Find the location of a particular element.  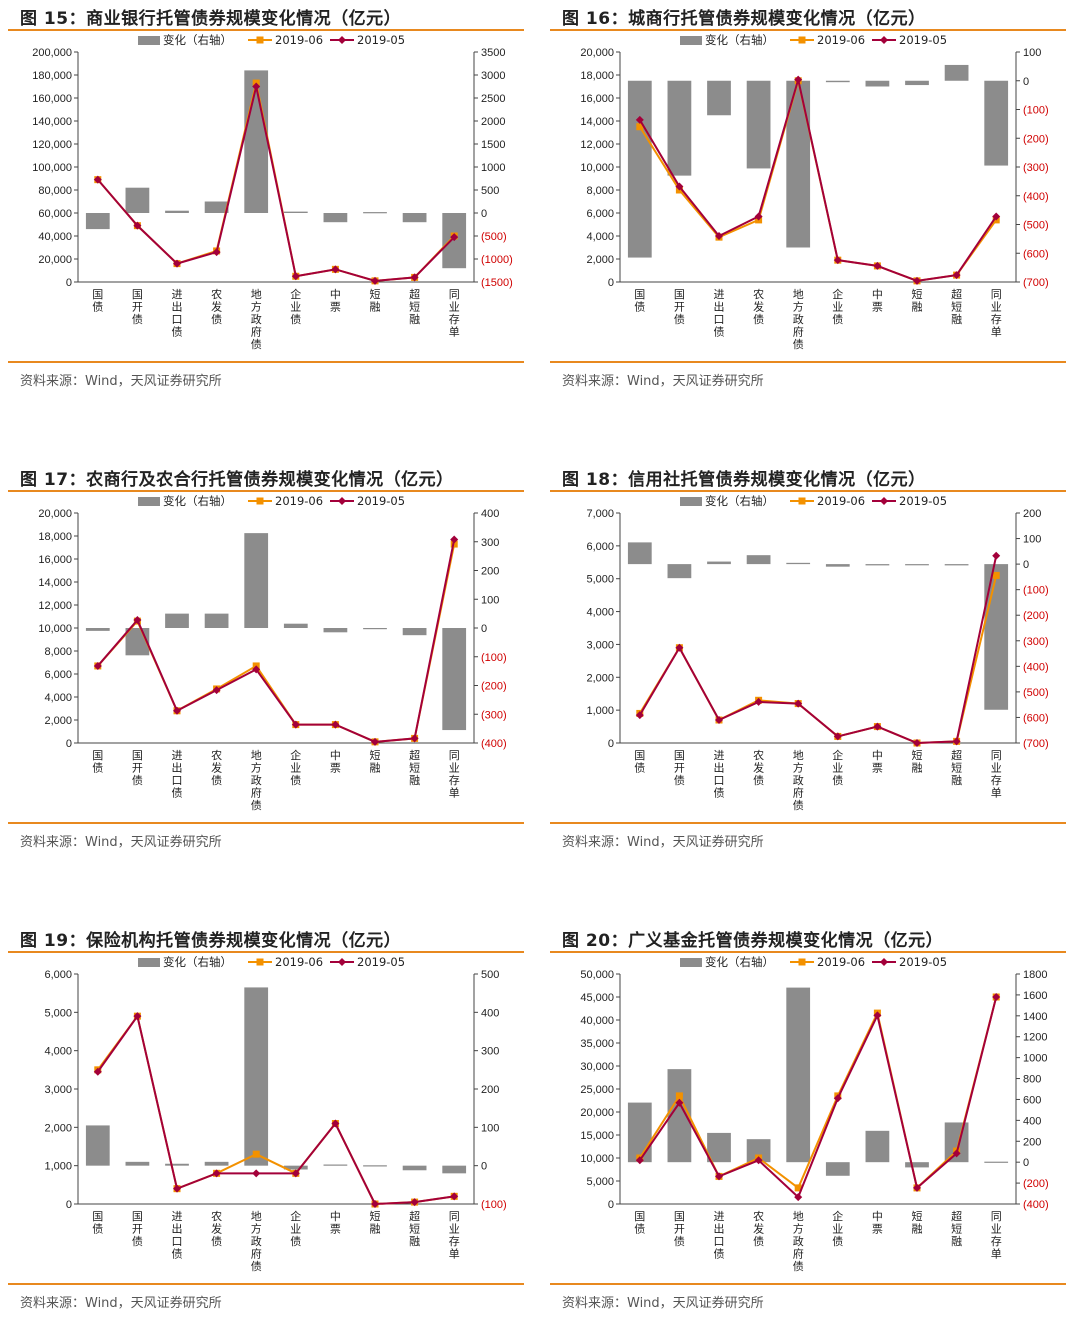

left-tick-label: 16,000 is located at coordinates (55, 560).